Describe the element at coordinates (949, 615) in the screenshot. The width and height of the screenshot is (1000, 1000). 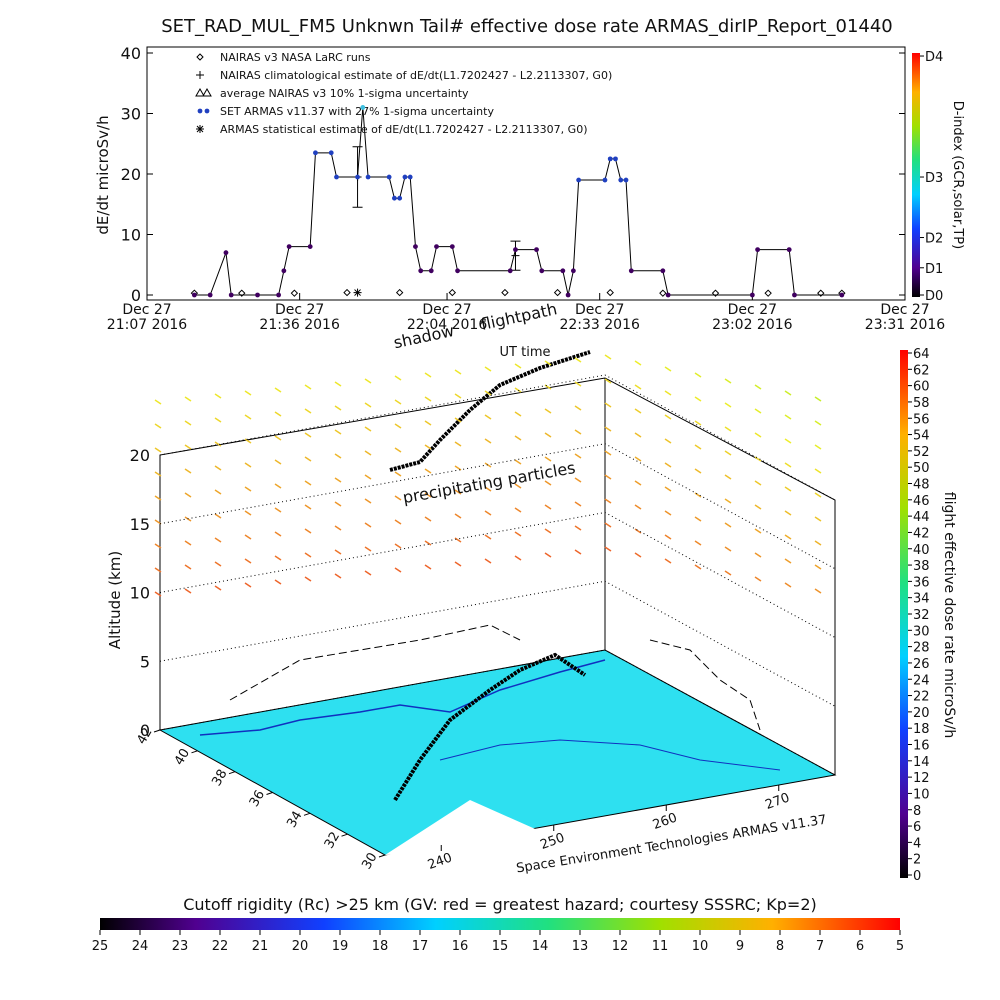
I see `colorbar-label: flight effective dose rate microSv/h` at that location.